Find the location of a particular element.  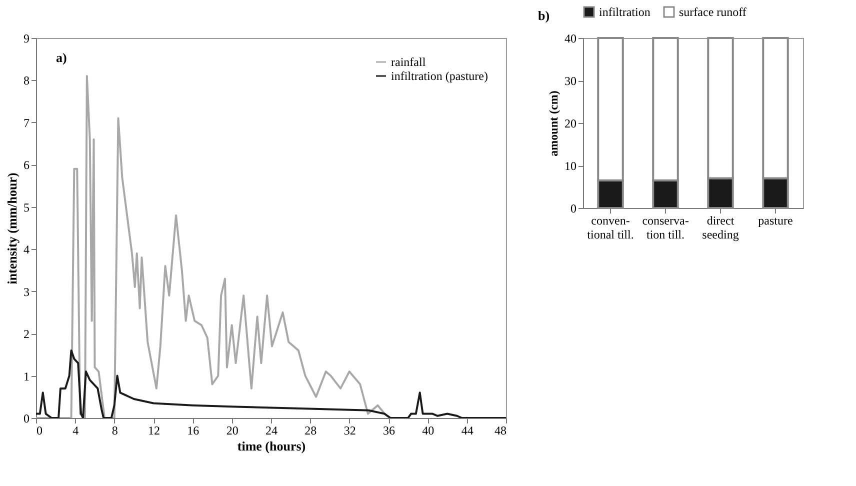

x-tick-label: 16 is located at coordinates (193, 431).